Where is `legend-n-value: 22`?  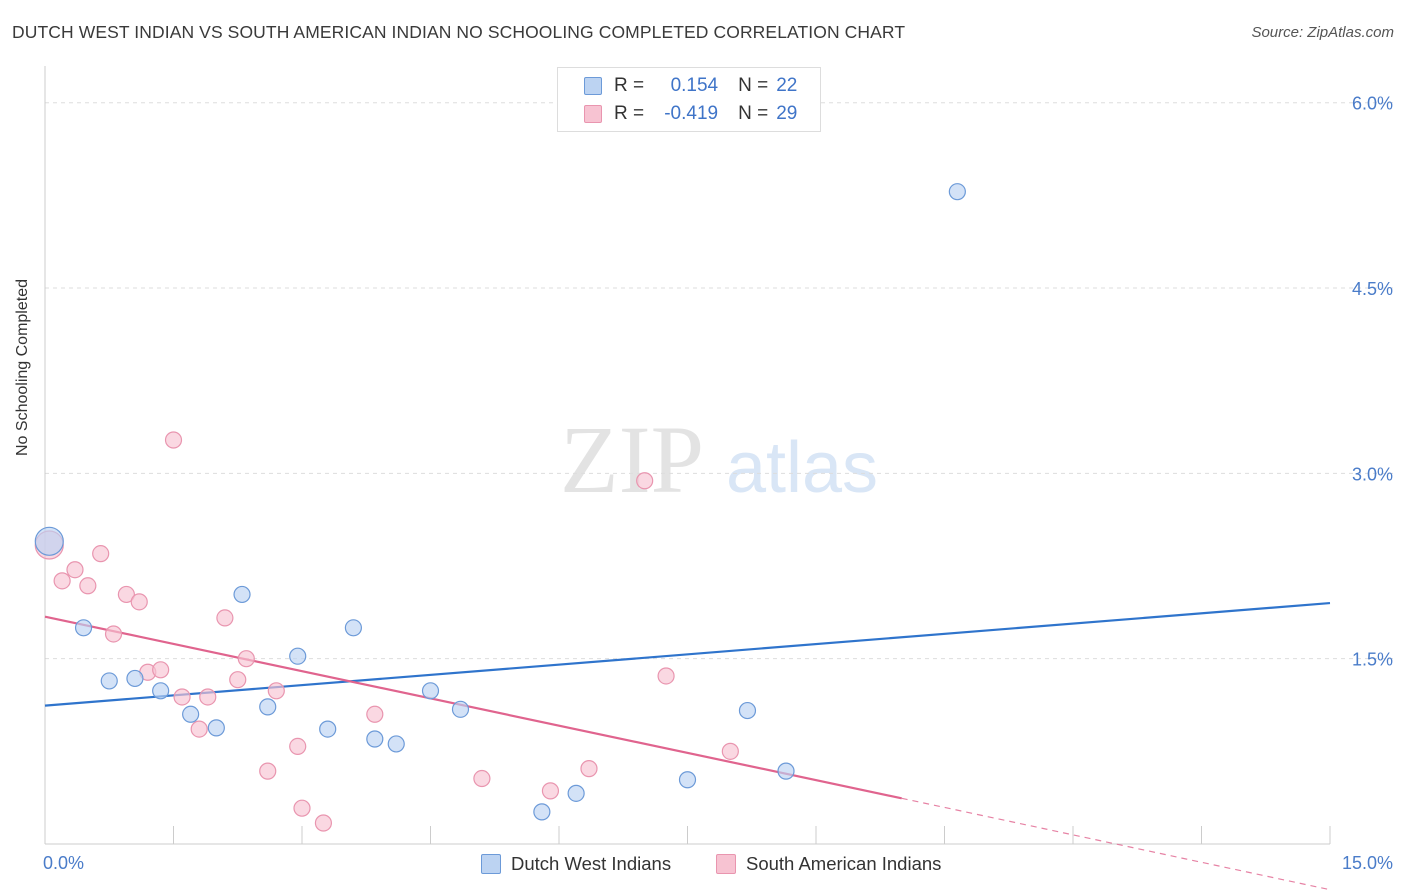 legend-n-value: 22 is located at coordinates (787, 85).